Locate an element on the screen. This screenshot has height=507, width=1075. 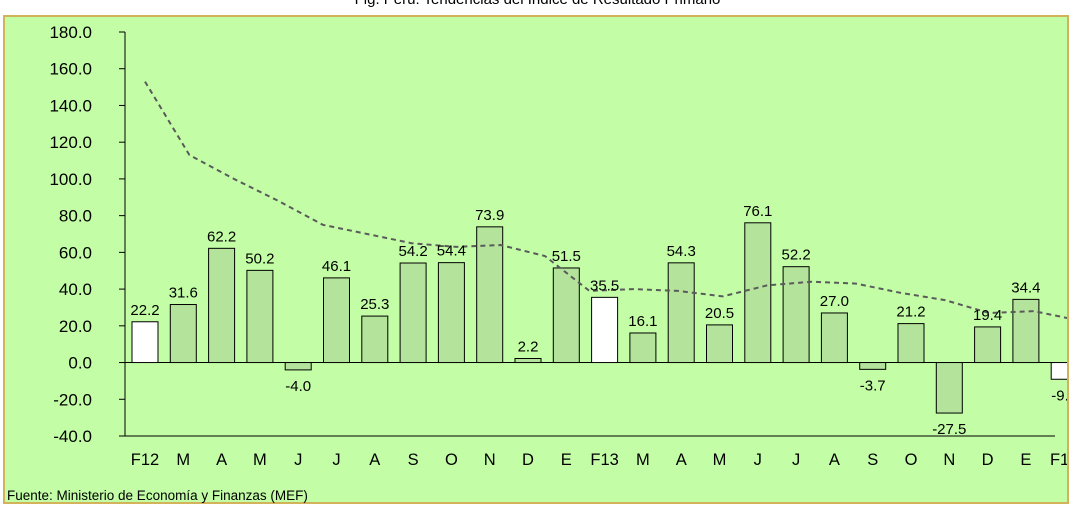
y-tick-label: -20.0 is located at coordinates (72, 399).